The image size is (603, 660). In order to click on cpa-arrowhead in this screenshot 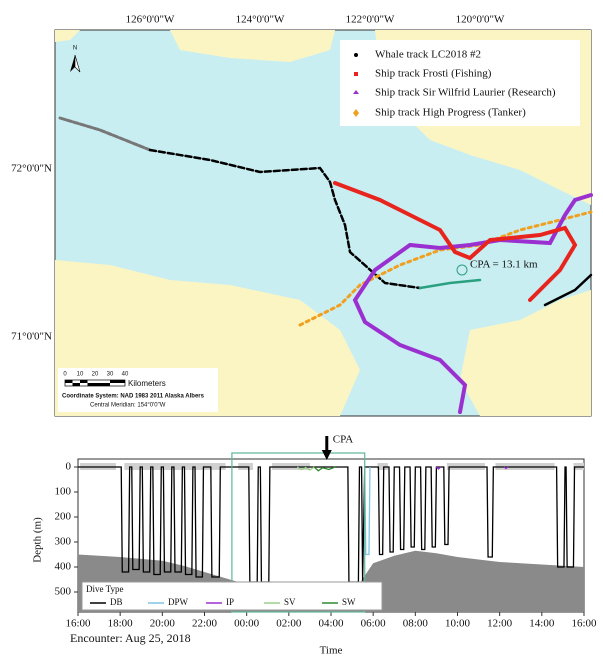, I will do `click(326, 455)`.